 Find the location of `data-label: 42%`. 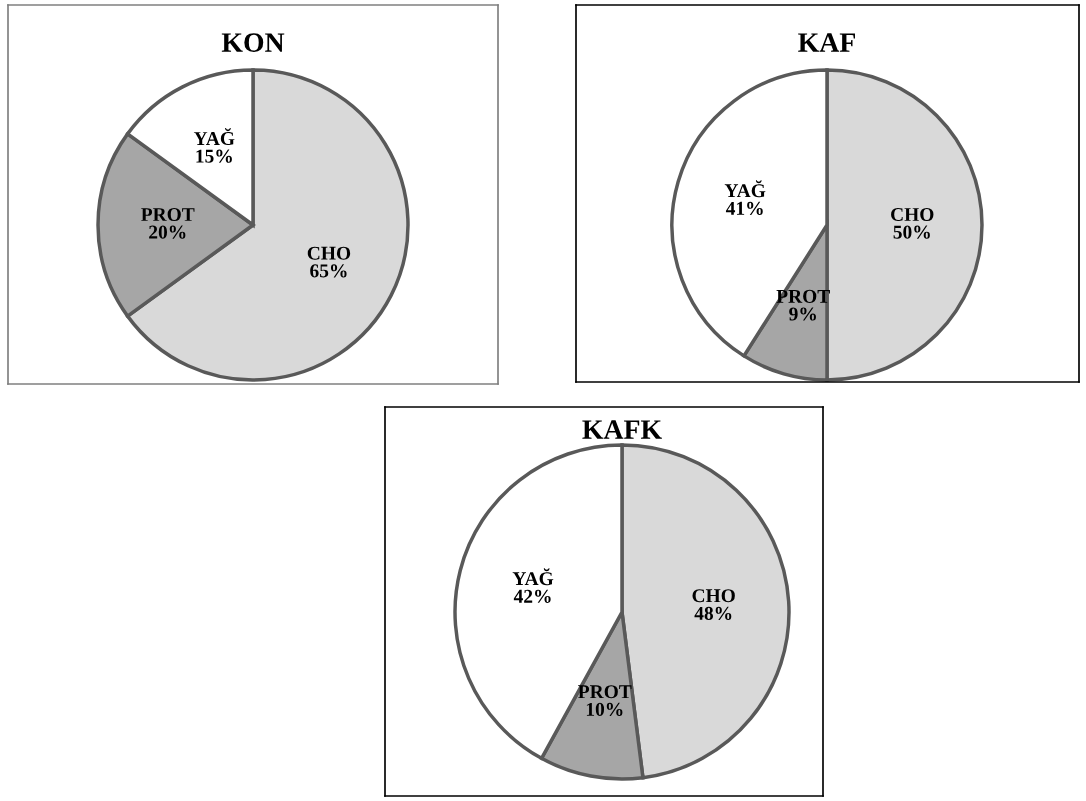

data-label: 42% is located at coordinates (532, 596).